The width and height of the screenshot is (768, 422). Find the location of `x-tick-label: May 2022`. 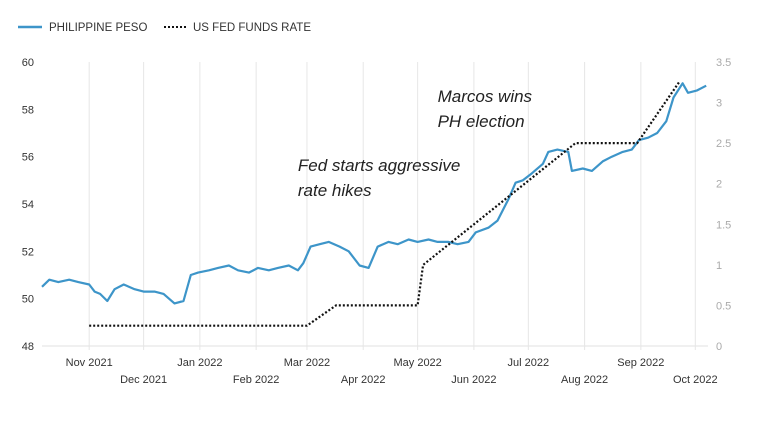

x-tick-label: May 2022 is located at coordinates (417, 363).